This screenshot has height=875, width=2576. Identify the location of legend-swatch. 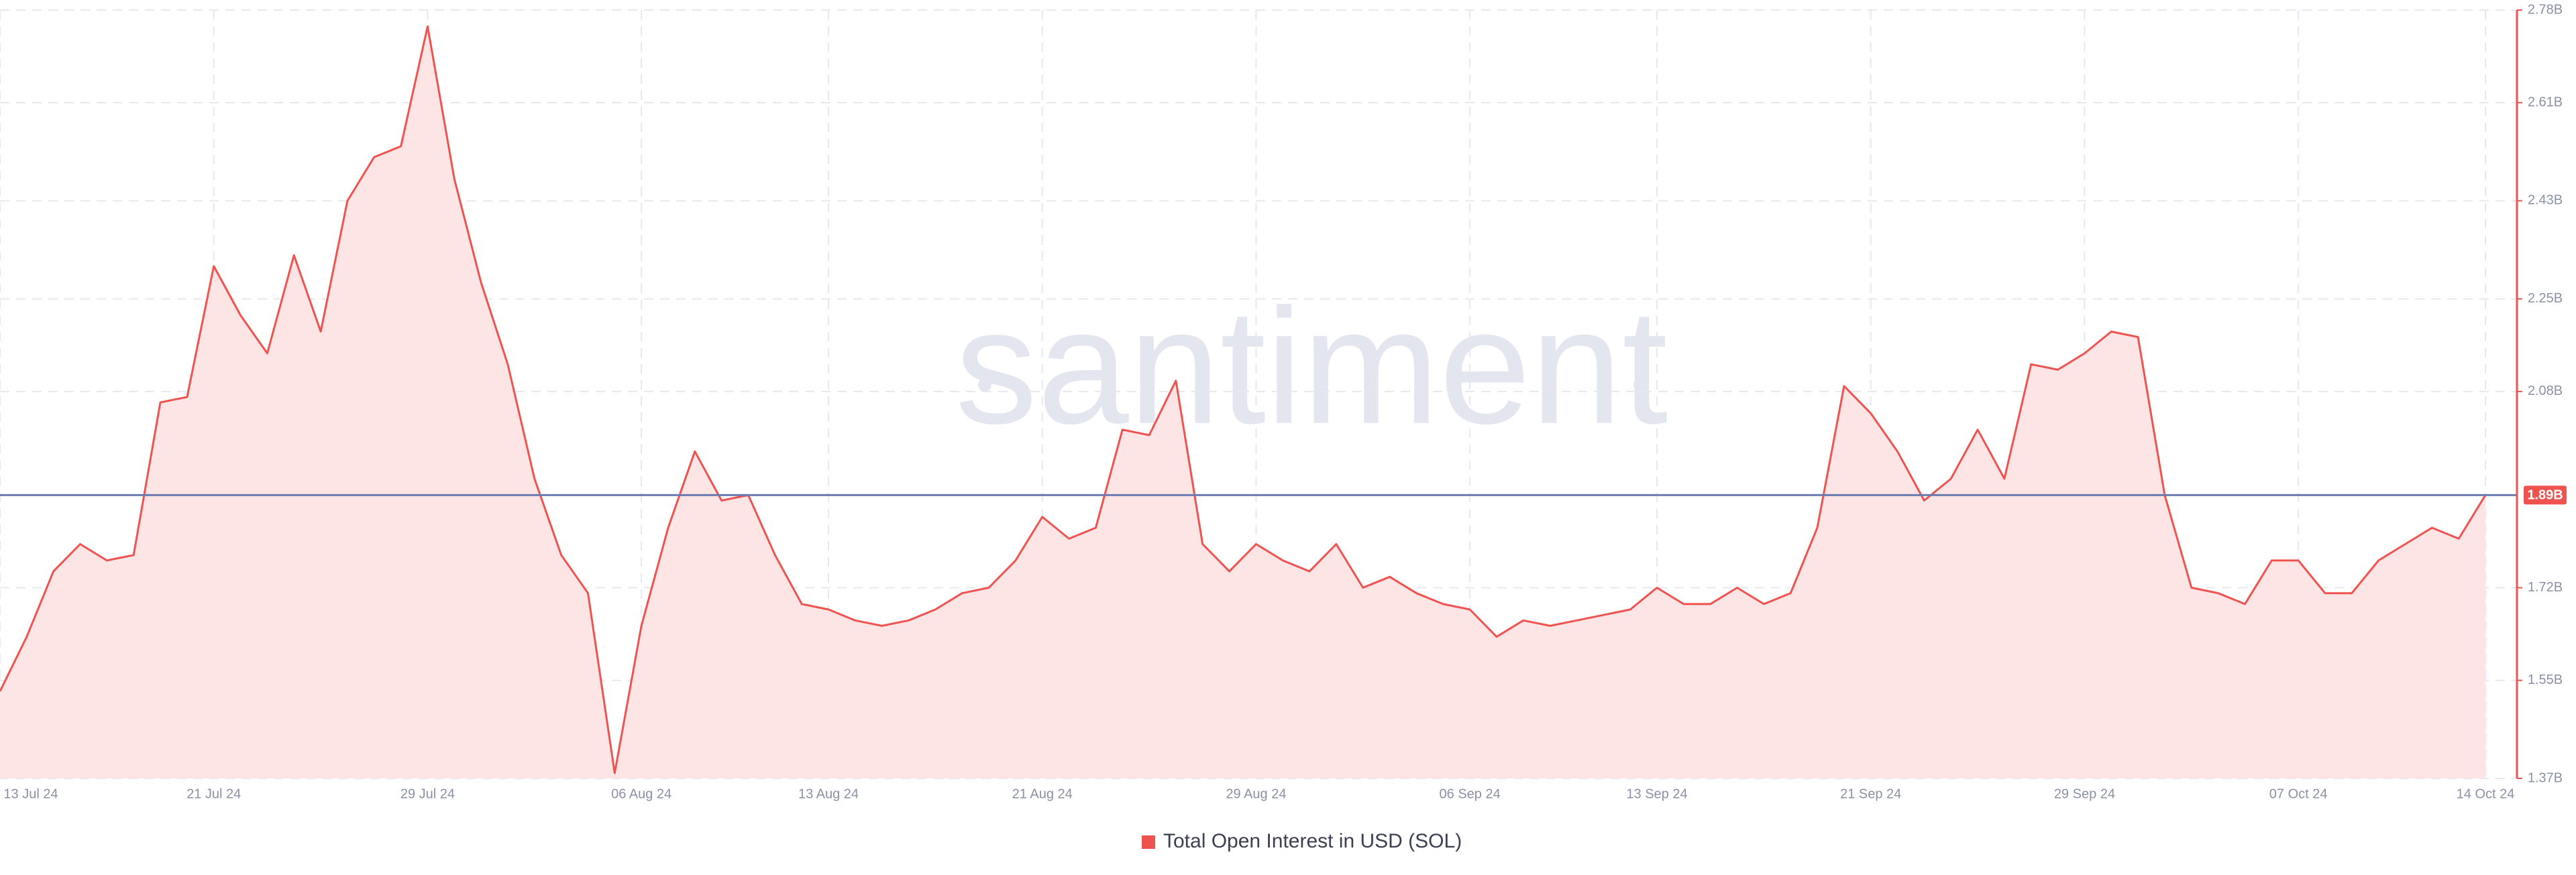
(1148, 842).